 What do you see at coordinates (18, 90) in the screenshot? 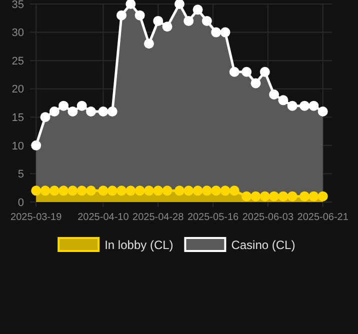
I see `y-tick-label: 20` at bounding box center [18, 90].